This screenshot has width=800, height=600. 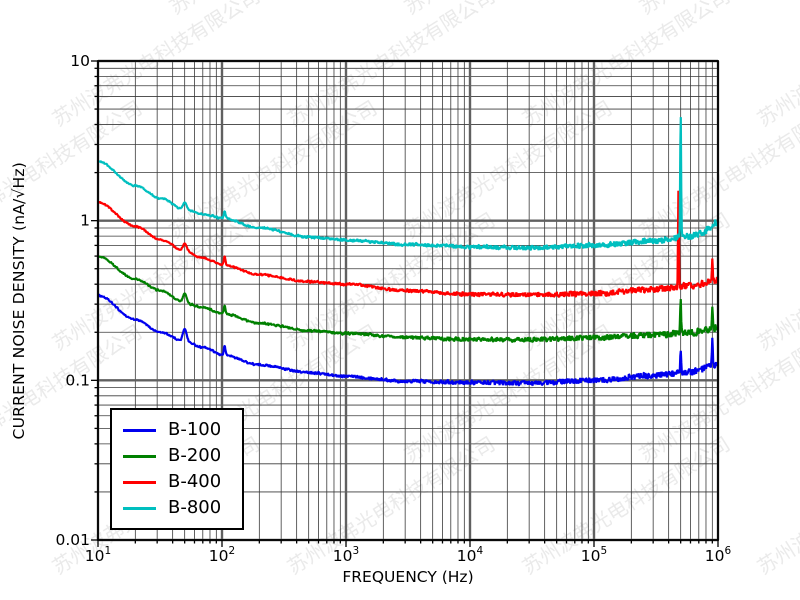 I want to click on y-tick-label: 0.1, so click(x=77, y=380).